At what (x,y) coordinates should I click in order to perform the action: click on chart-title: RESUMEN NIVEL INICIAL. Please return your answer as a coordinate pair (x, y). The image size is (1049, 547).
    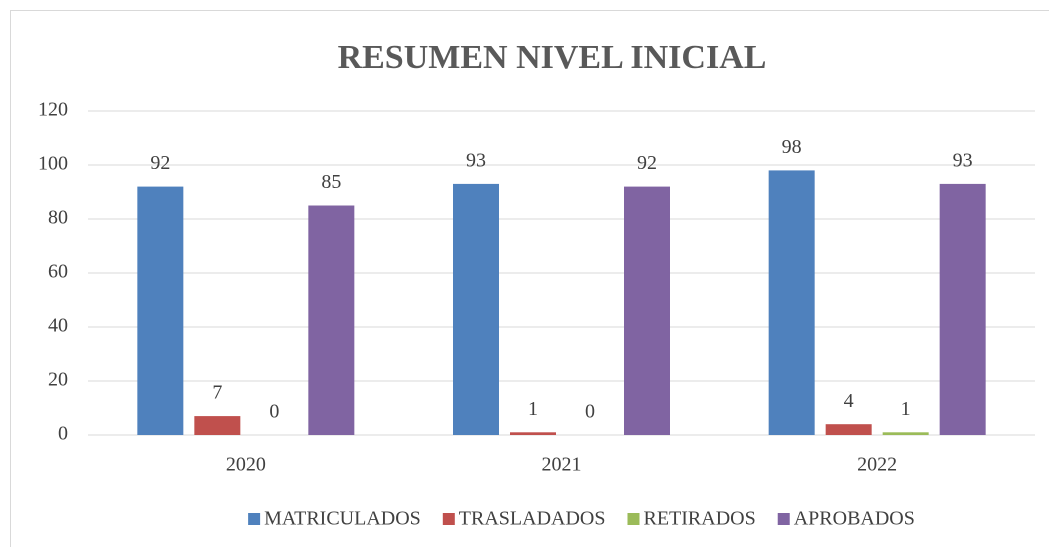
    Looking at the image, I should click on (552, 57).